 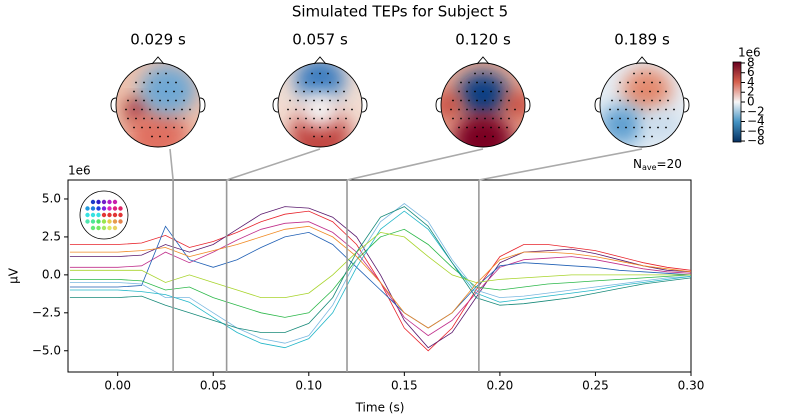 What do you see at coordinates (51, 274) in the screenshot?
I see `y-tick-label: 0.0` at bounding box center [51, 274].